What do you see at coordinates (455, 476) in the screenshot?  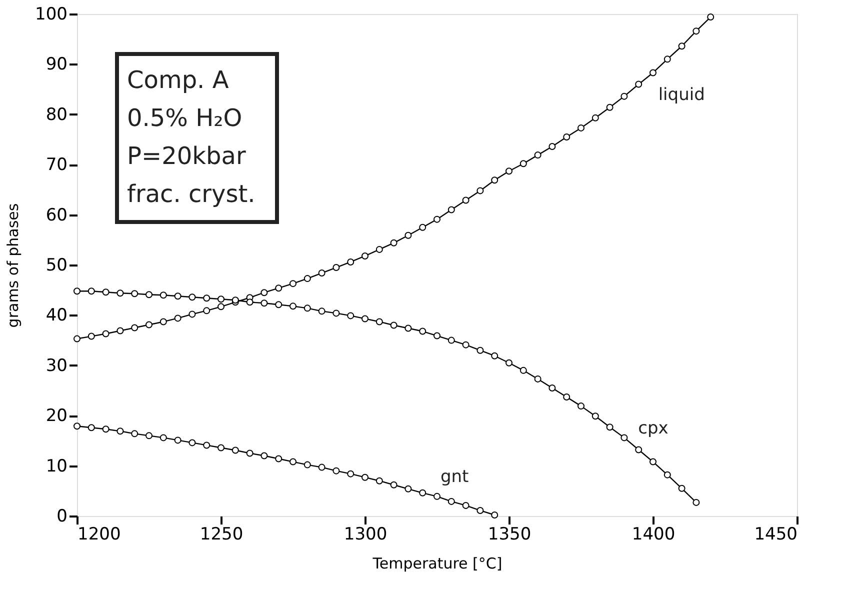 I see `series-label: gnt` at bounding box center [455, 476].